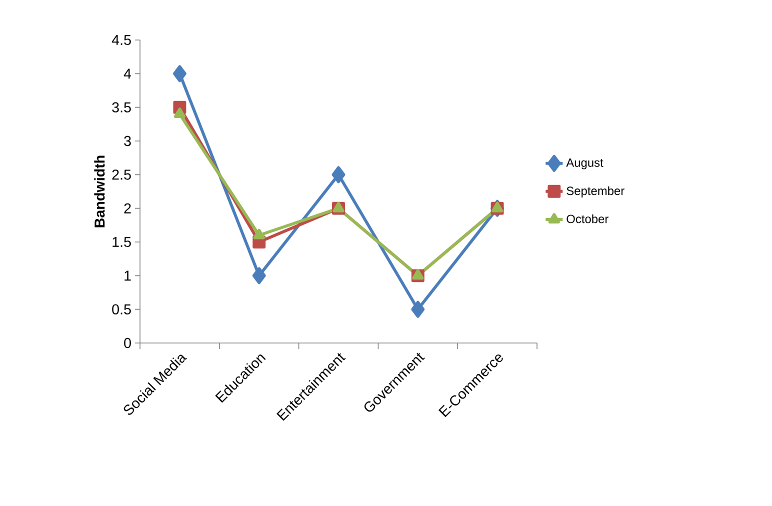 Image resolution: width=772 pixels, height=506 pixels. I want to click on y-tick-label: 4, so click(128, 73).